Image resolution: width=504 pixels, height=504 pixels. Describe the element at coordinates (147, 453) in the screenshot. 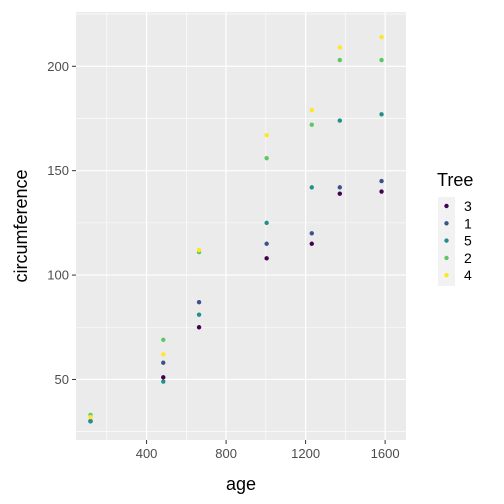

I see `x-tick-label: 400` at that location.